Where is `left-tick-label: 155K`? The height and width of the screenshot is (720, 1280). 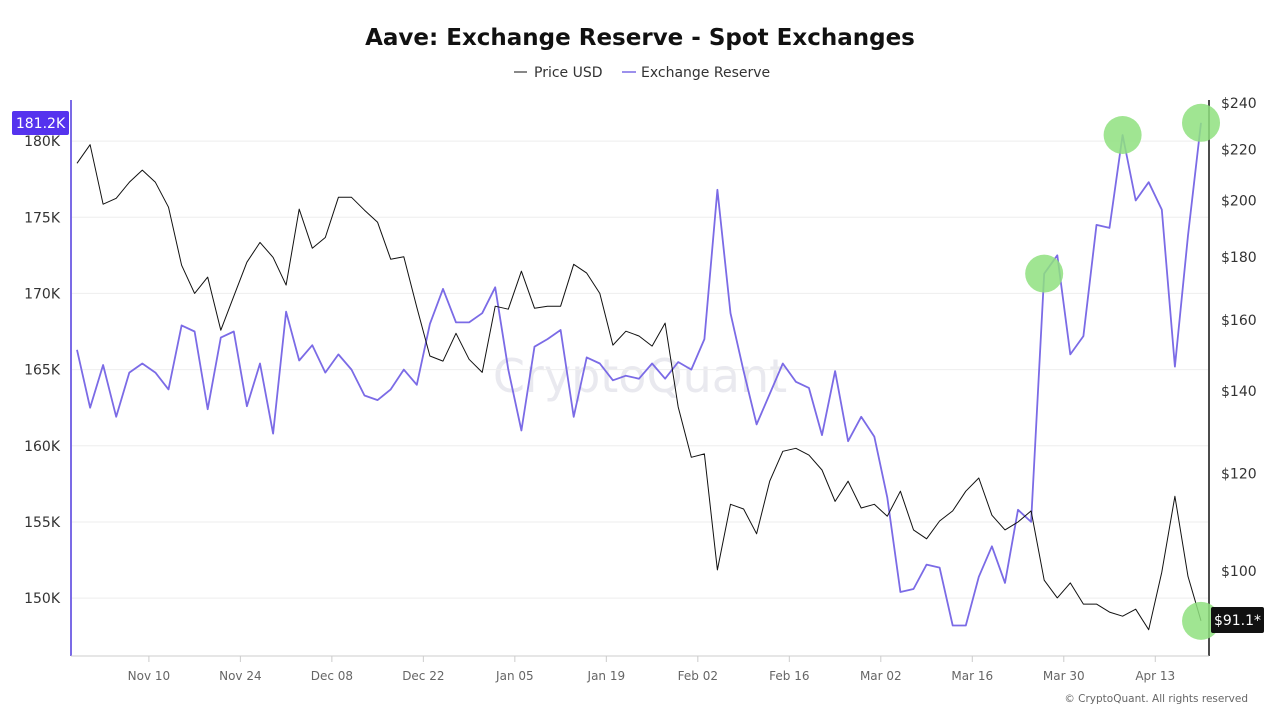
left-tick-label: 155K is located at coordinates (42, 523).